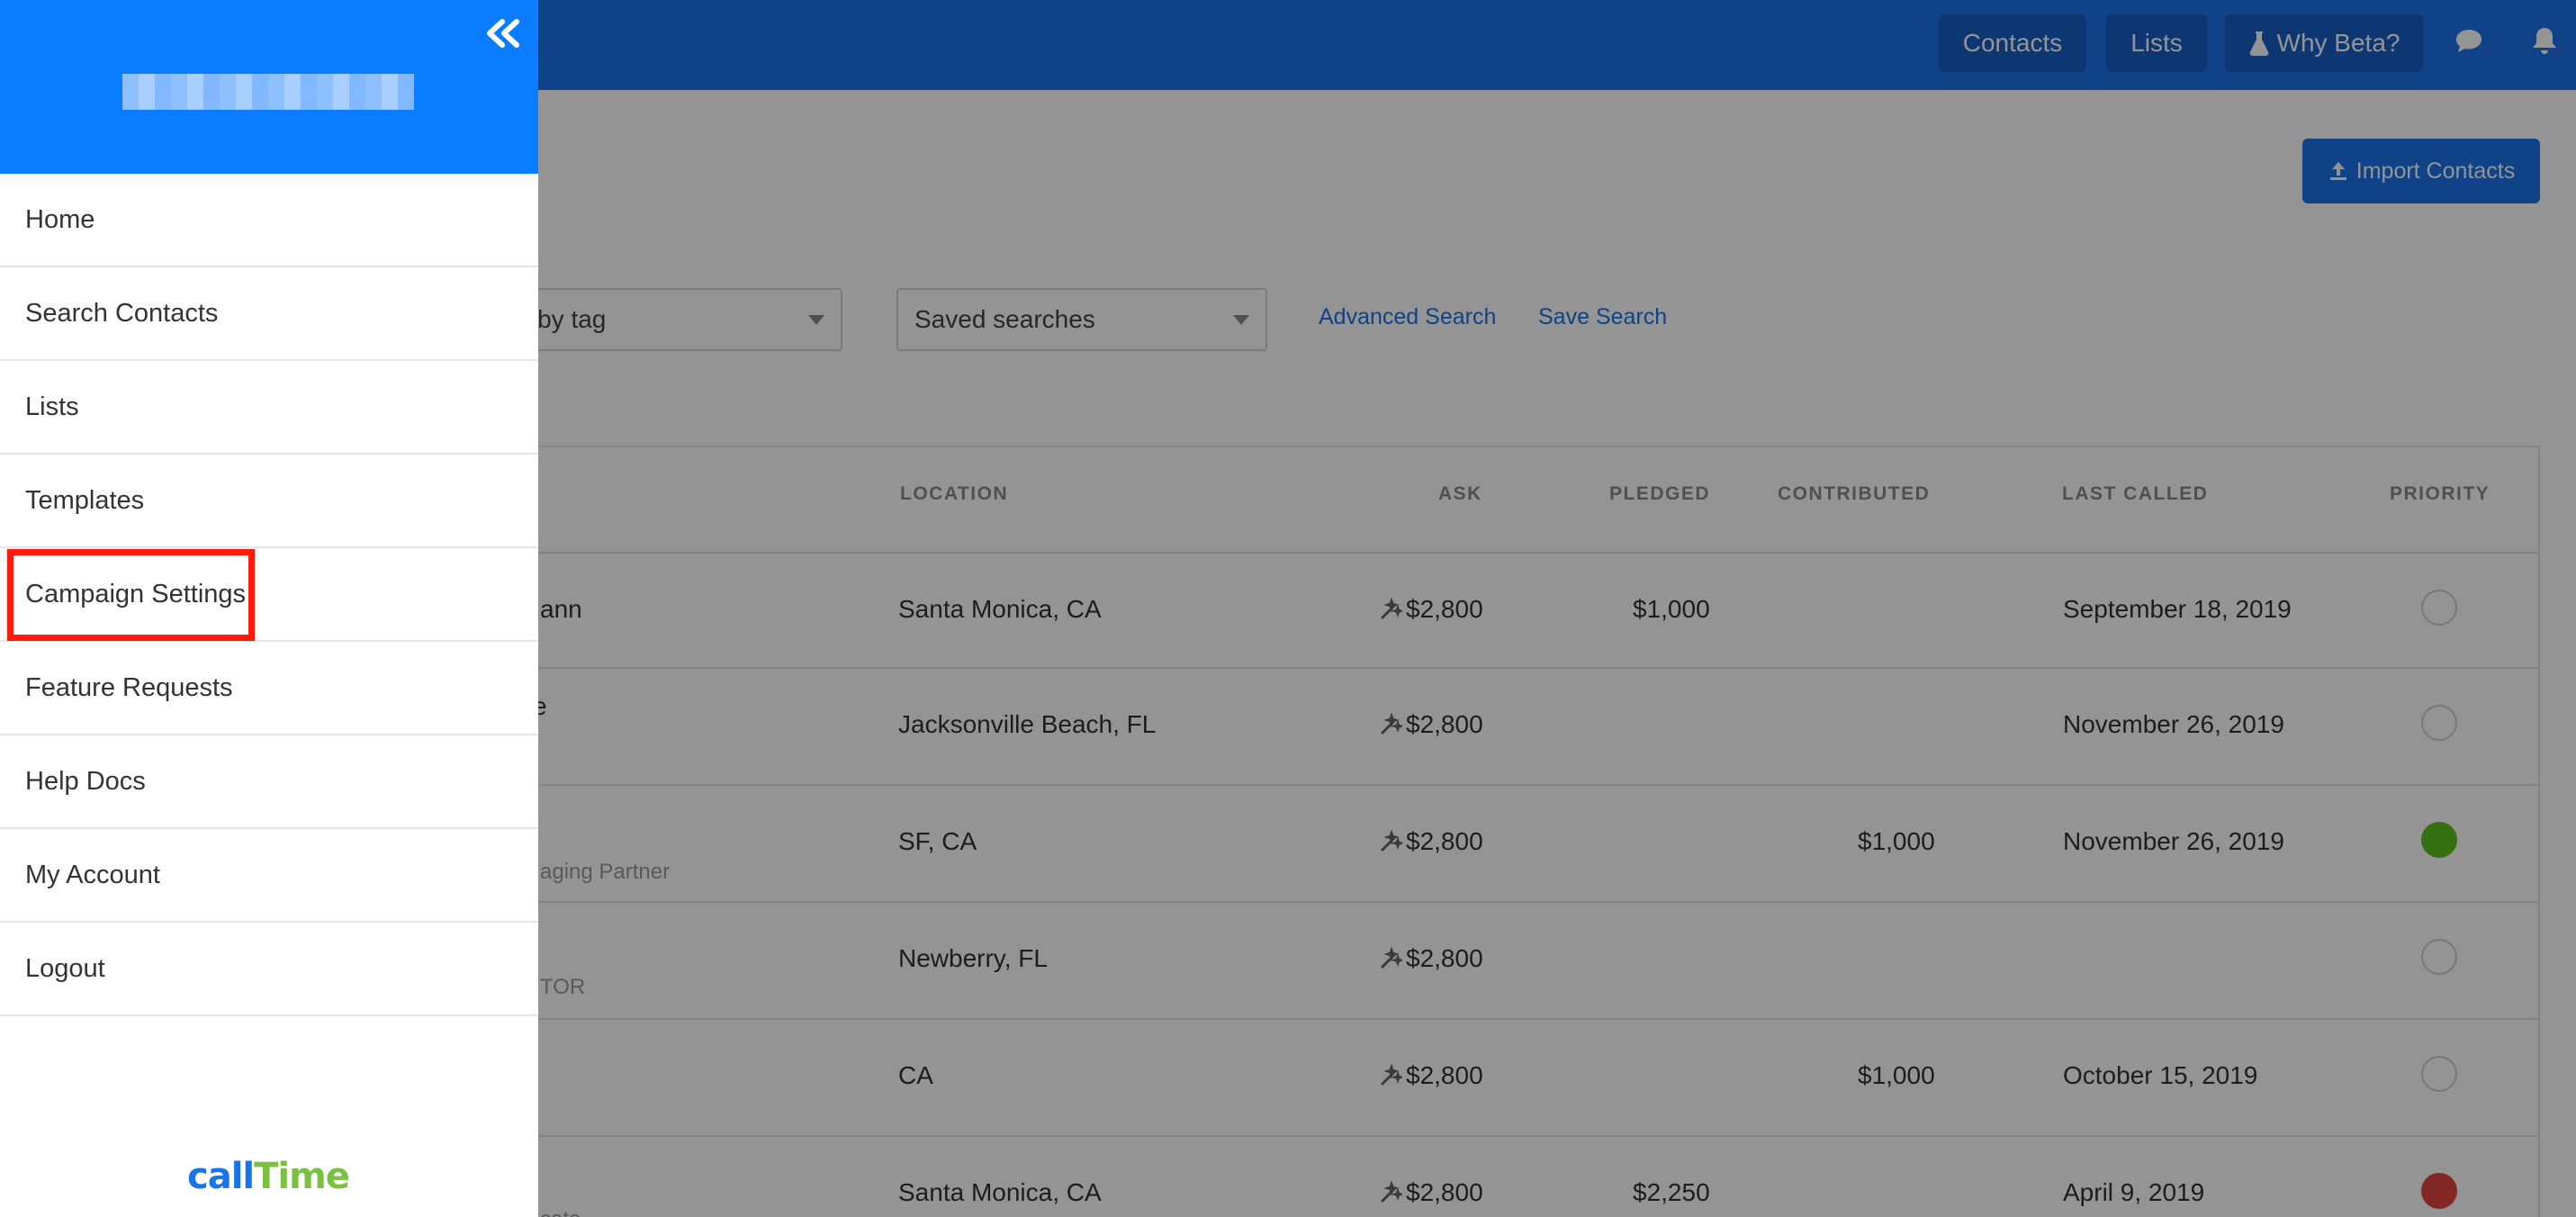  I want to click on sidebar-header, so click(269, 87).